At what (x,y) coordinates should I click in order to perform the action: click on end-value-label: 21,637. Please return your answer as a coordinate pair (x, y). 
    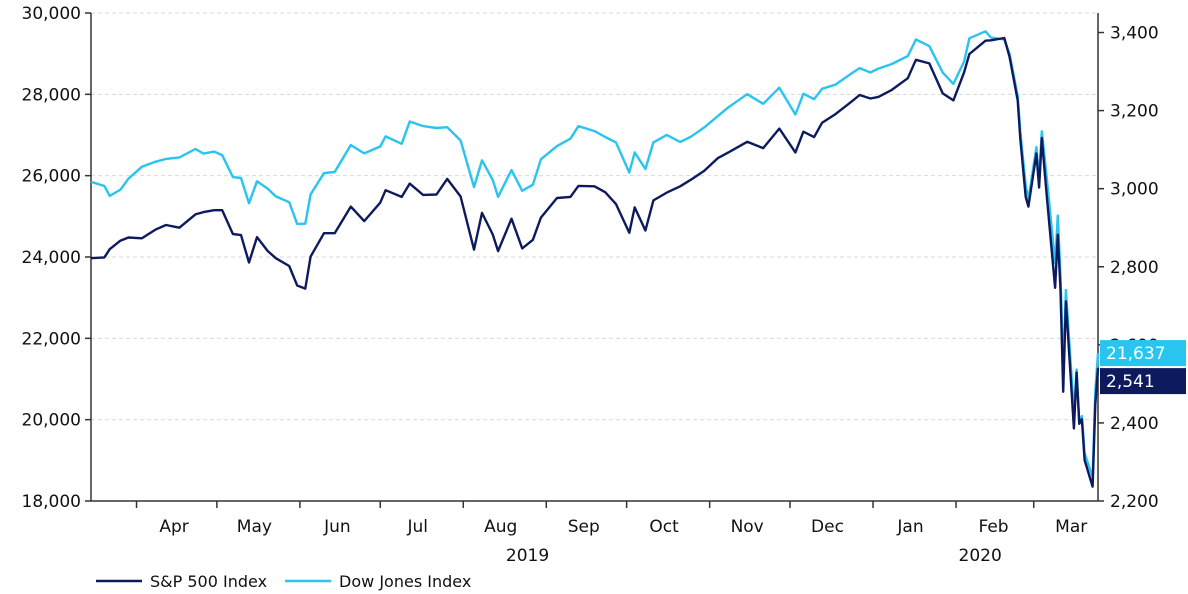
    Looking at the image, I should click on (1135, 354).